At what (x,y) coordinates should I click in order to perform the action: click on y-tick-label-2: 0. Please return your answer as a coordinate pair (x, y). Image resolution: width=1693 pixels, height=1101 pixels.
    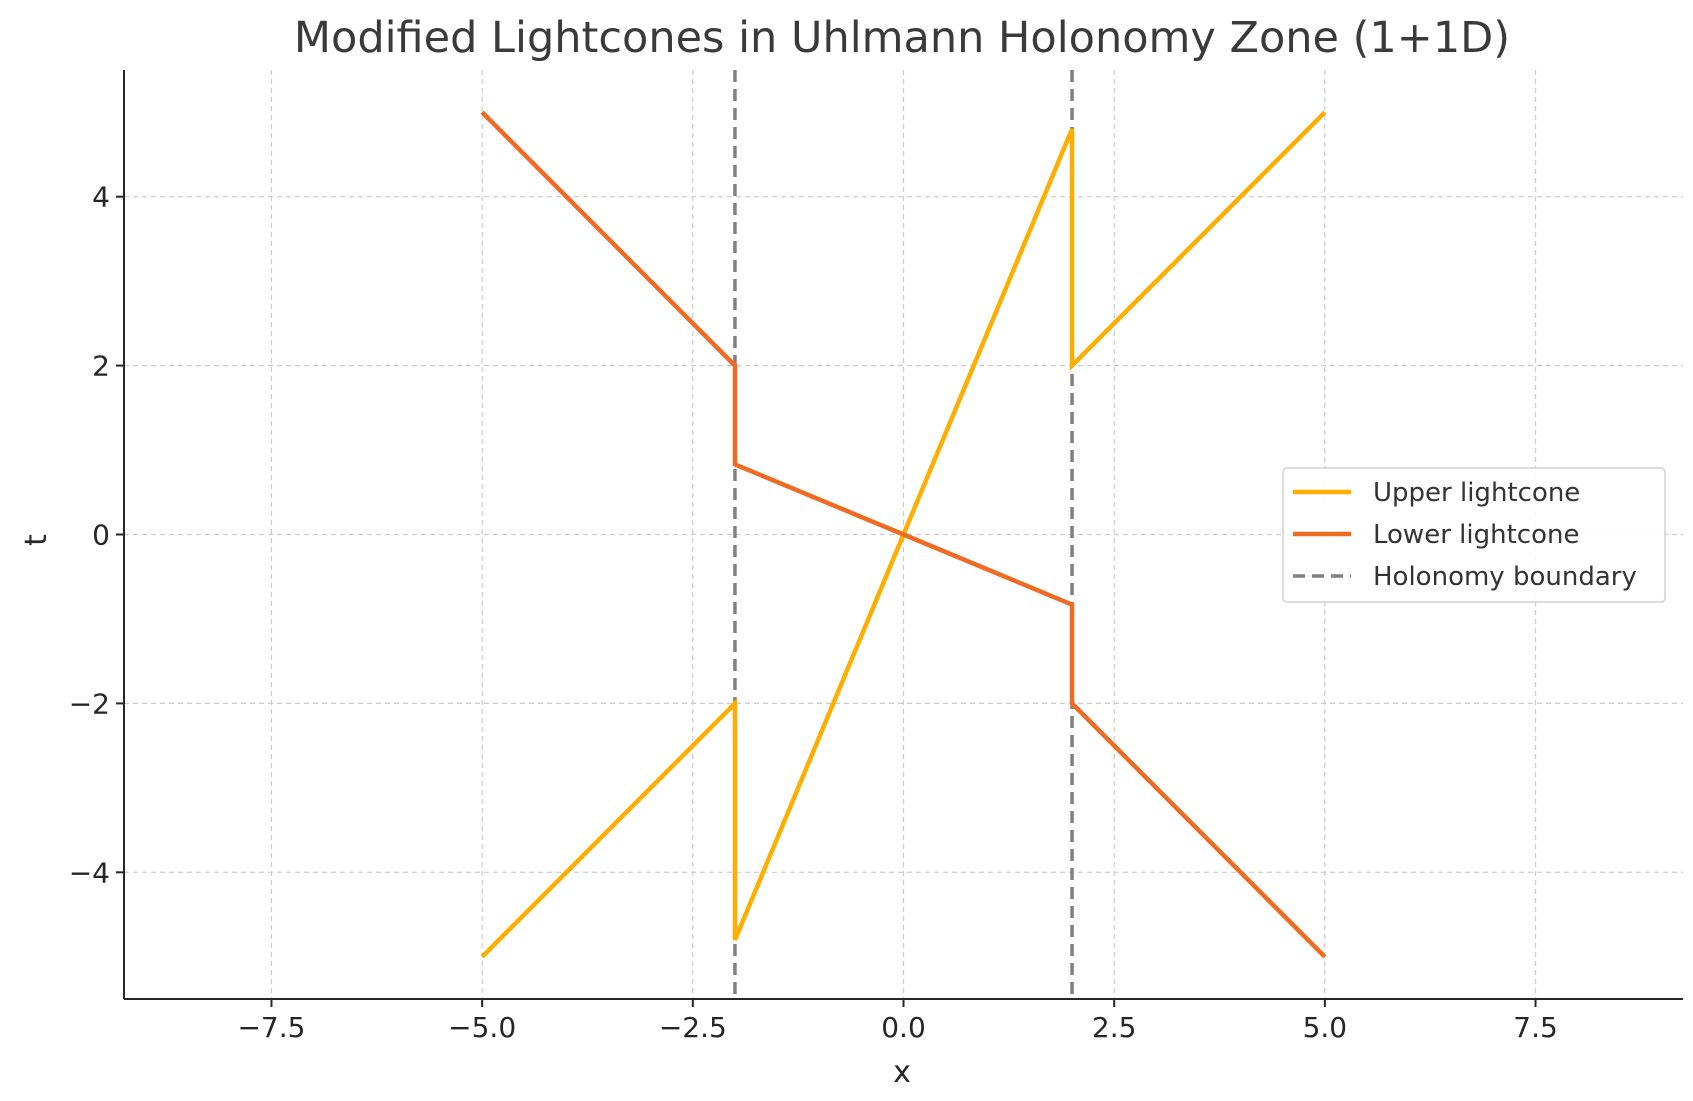
    Looking at the image, I should click on (101, 535).